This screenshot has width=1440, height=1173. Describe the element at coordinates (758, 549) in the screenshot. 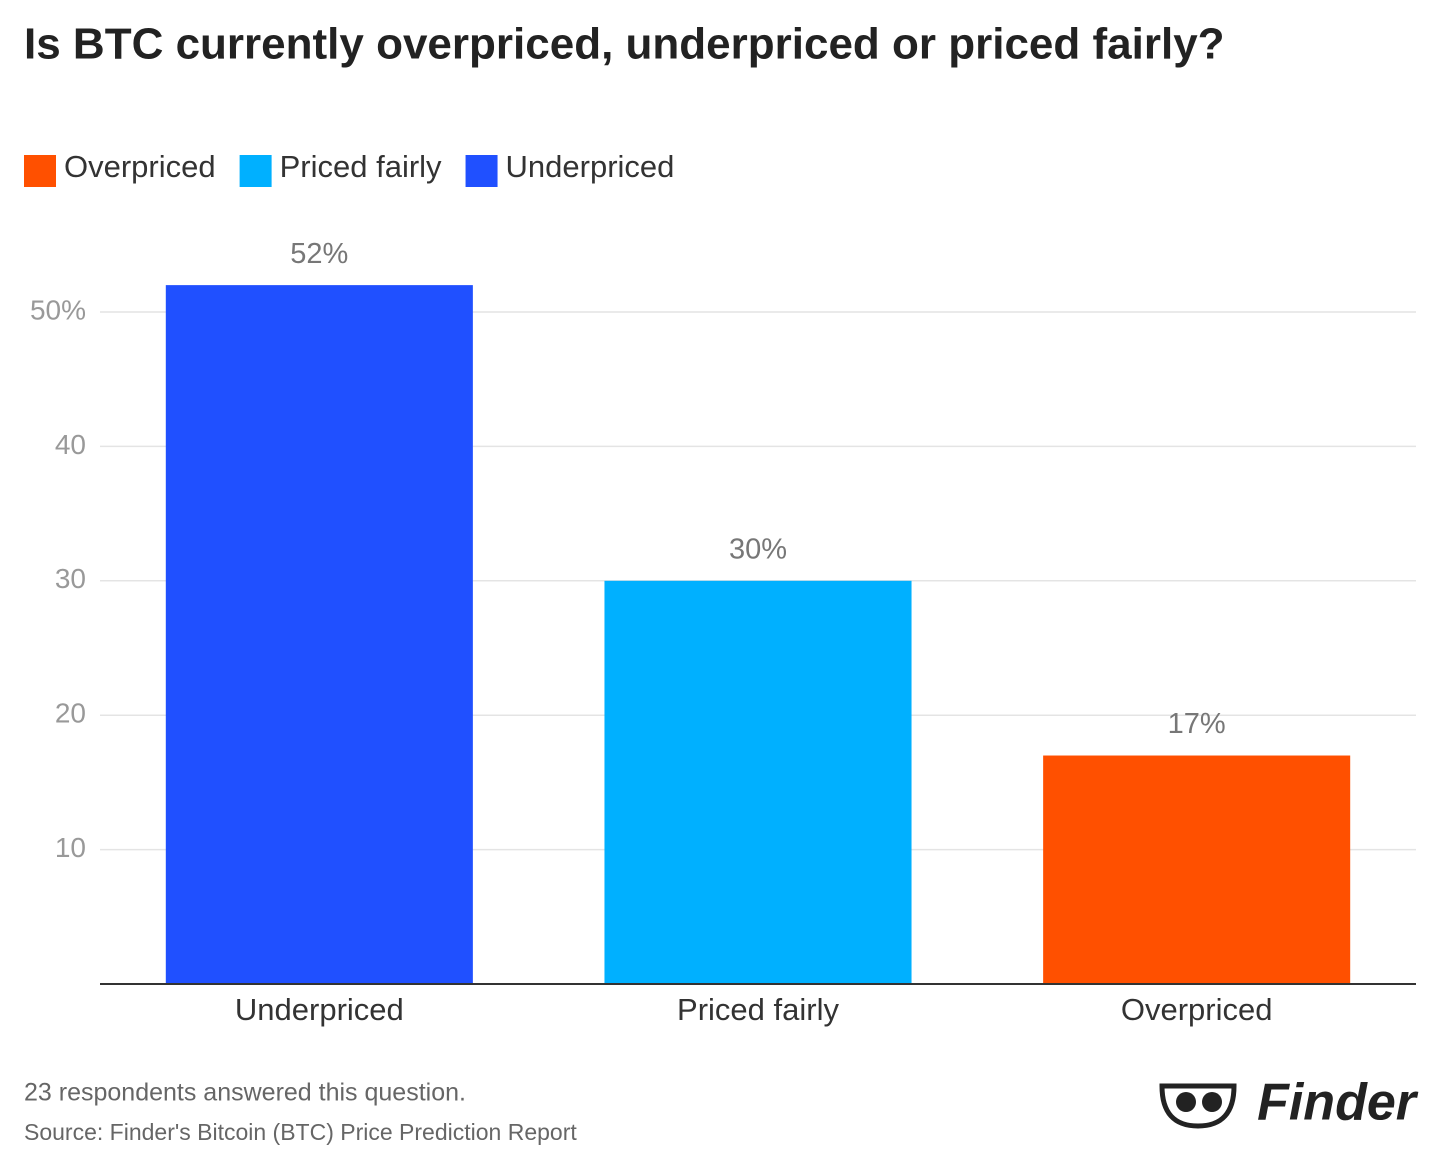

I see `value-label: 30%` at that location.